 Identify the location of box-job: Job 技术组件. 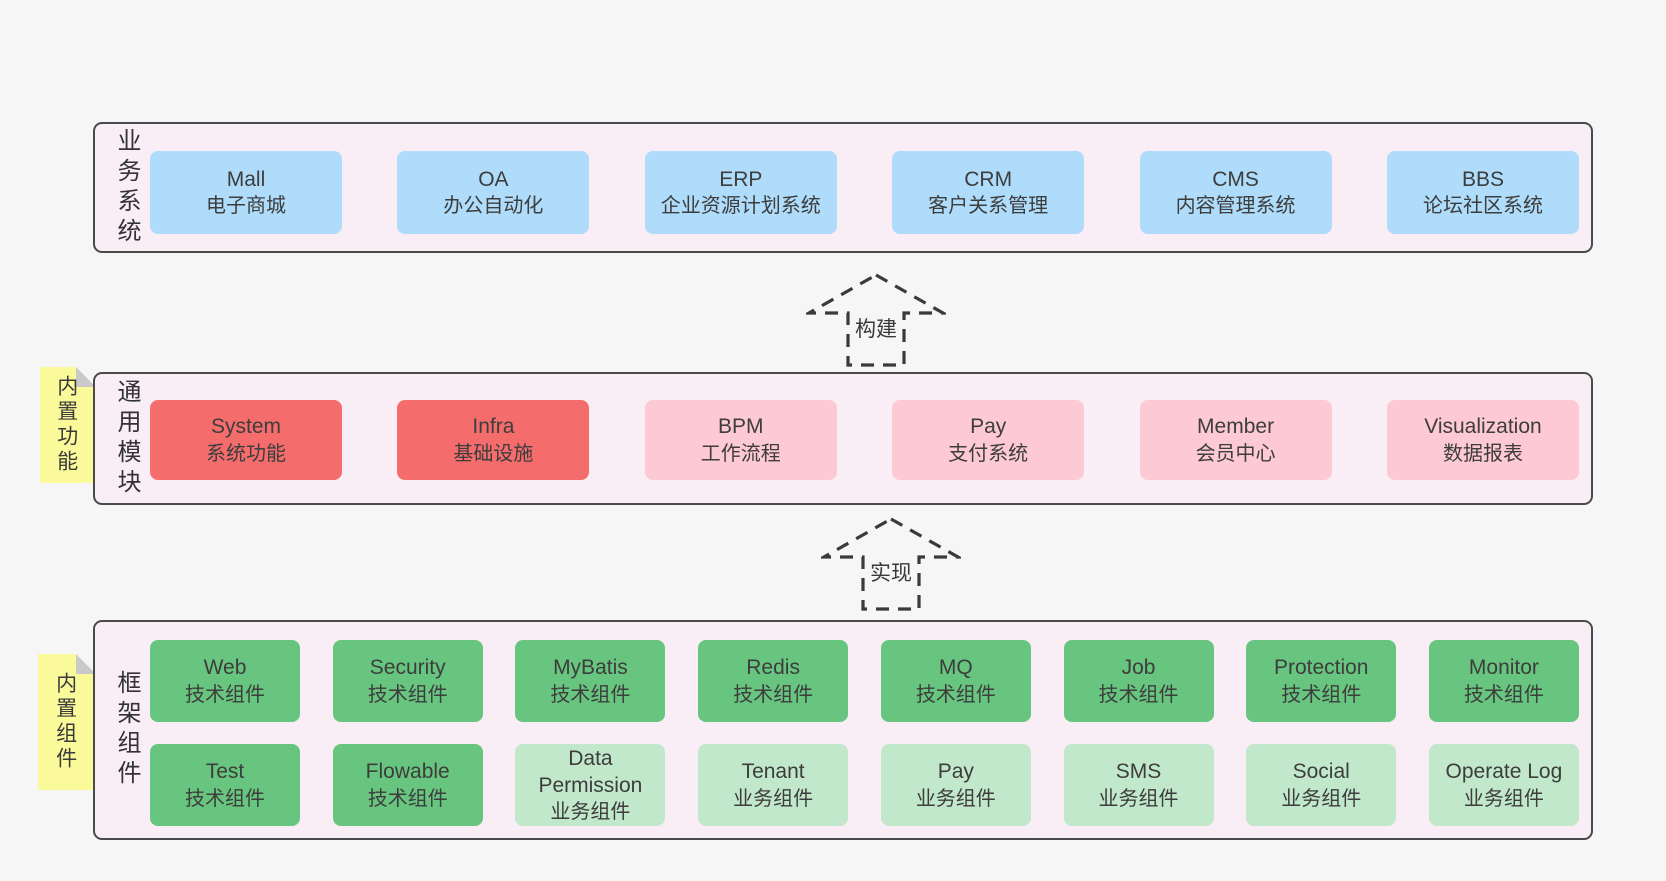
(1138, 681).